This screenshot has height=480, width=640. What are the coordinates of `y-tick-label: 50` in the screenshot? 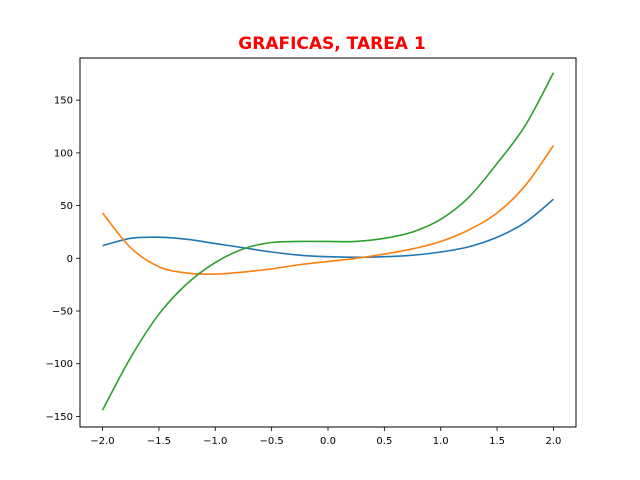 It's located at (66, 206).